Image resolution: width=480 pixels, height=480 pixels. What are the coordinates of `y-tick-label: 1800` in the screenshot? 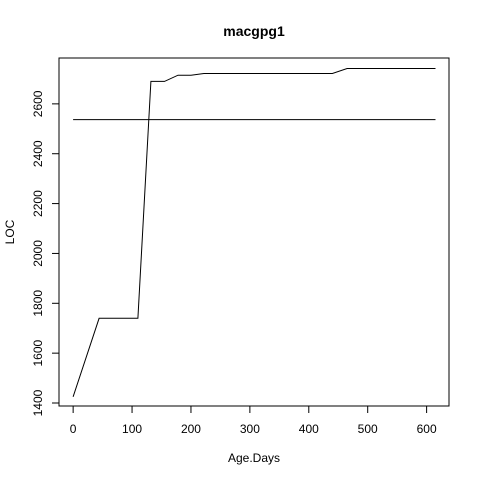 It's located at (38, 303).